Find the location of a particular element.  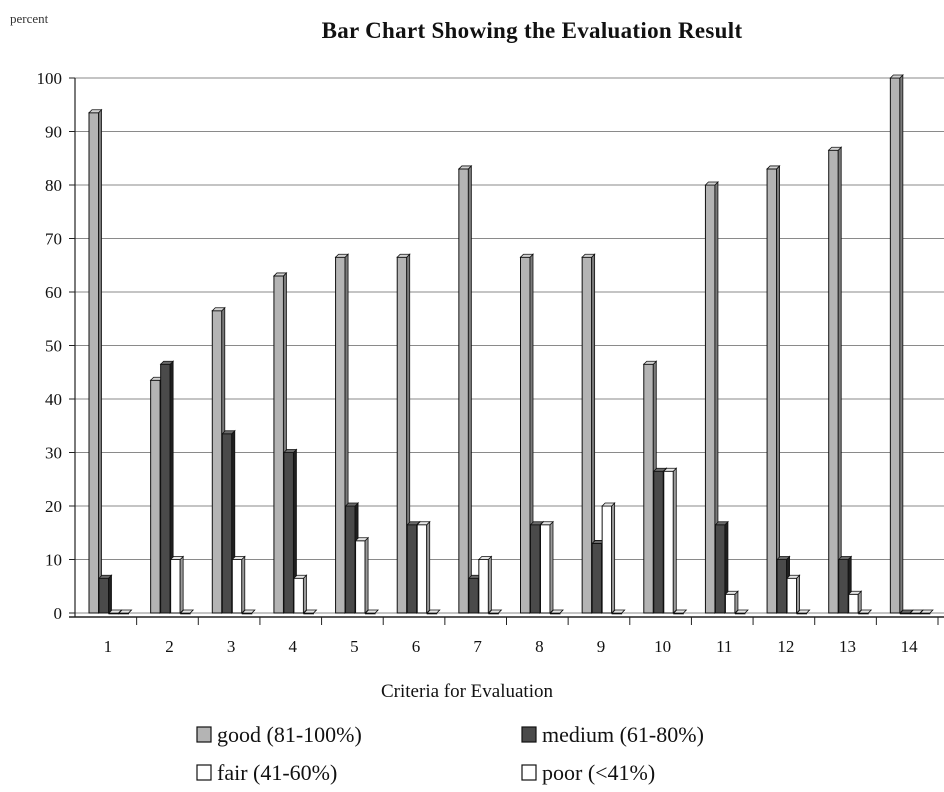

legend-label: poor (<41%) is located at coordinates (598, 772).